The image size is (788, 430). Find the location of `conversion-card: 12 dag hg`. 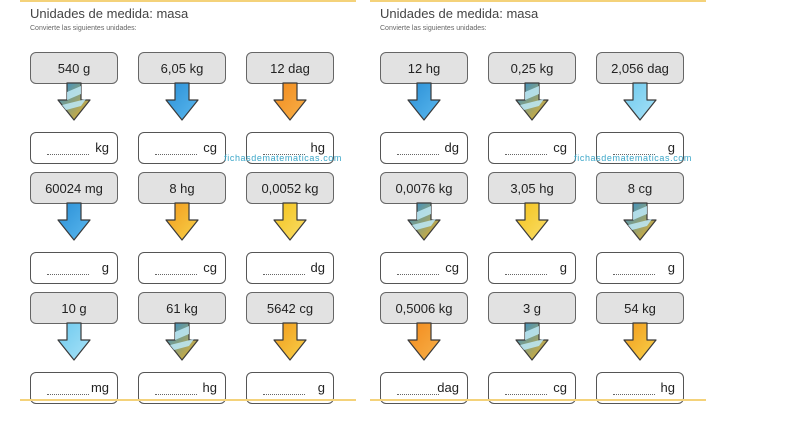

conversion-card: 12 dag hg is located at coordinates (290, 121).